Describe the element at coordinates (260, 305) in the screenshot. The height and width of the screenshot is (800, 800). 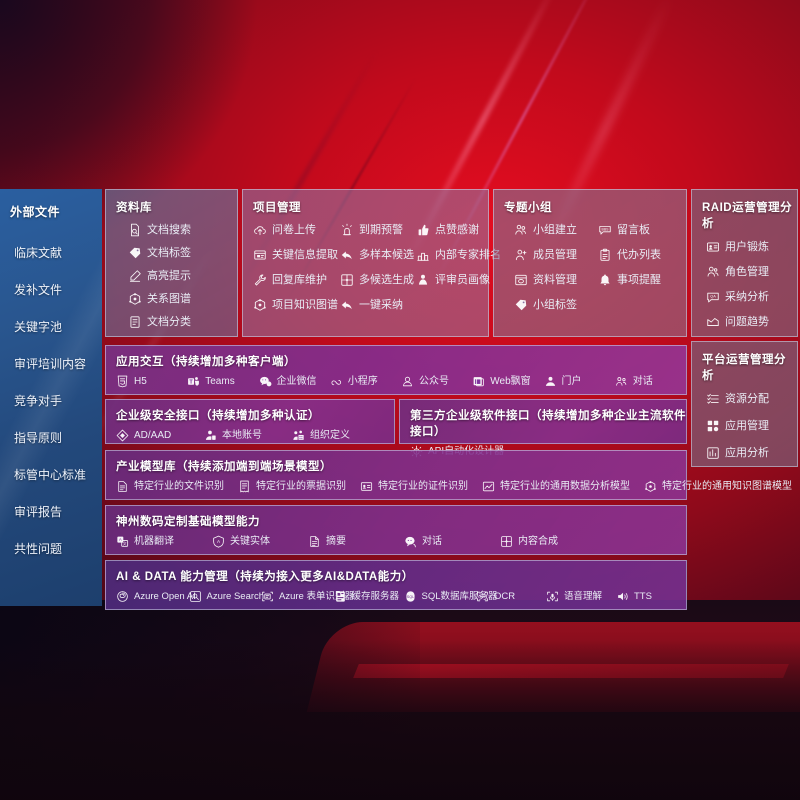
I see `graph-network-icon` at that location.